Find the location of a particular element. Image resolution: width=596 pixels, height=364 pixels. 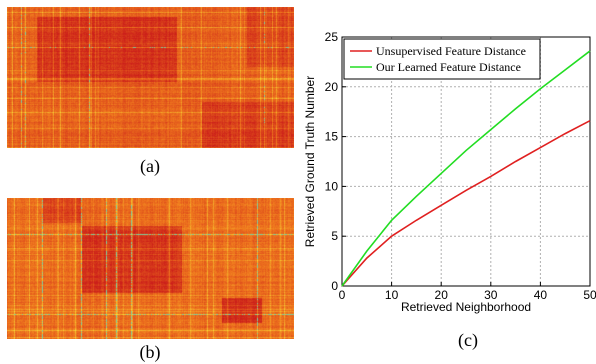

y-tick-label: 0 is located at coordinates (334, 286).